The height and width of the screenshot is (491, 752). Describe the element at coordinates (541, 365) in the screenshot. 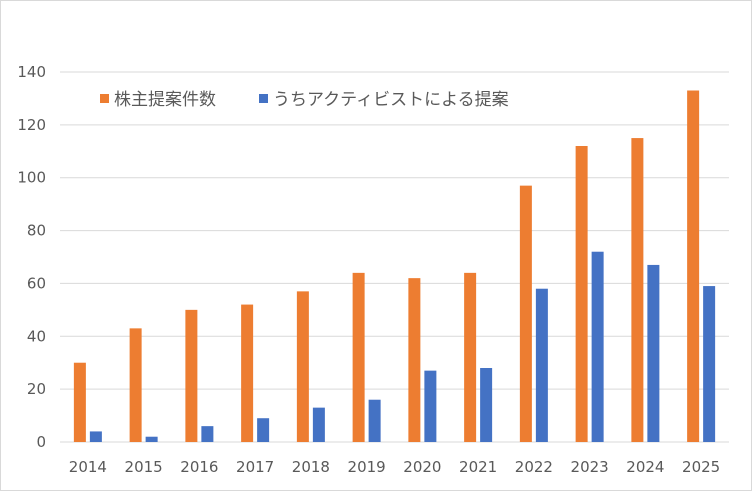

I see `bar-series-2-2022` at that location.